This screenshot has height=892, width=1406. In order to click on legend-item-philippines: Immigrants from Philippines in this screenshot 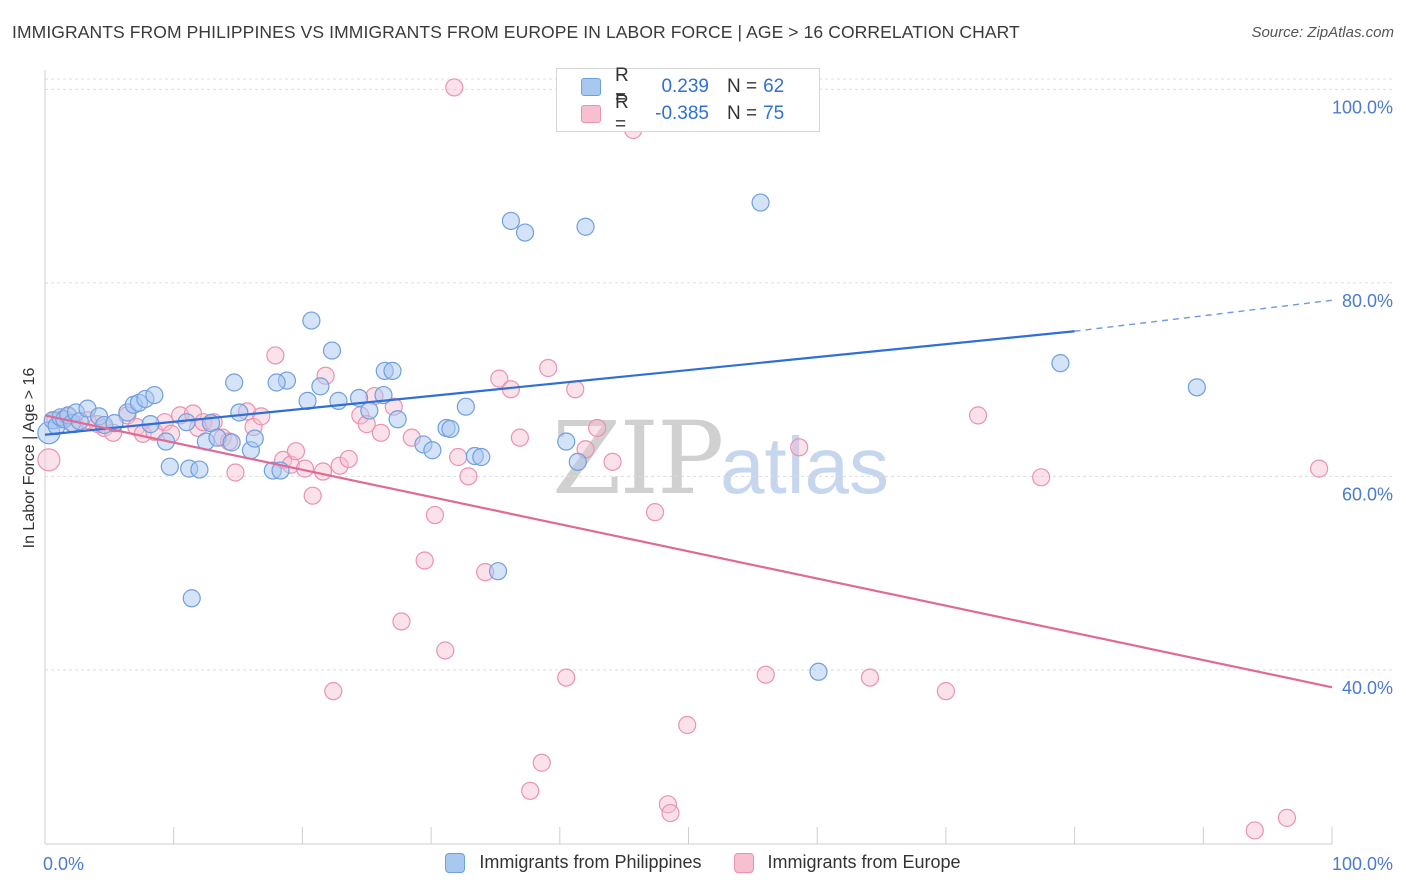, I will do `click(573, 862)`.